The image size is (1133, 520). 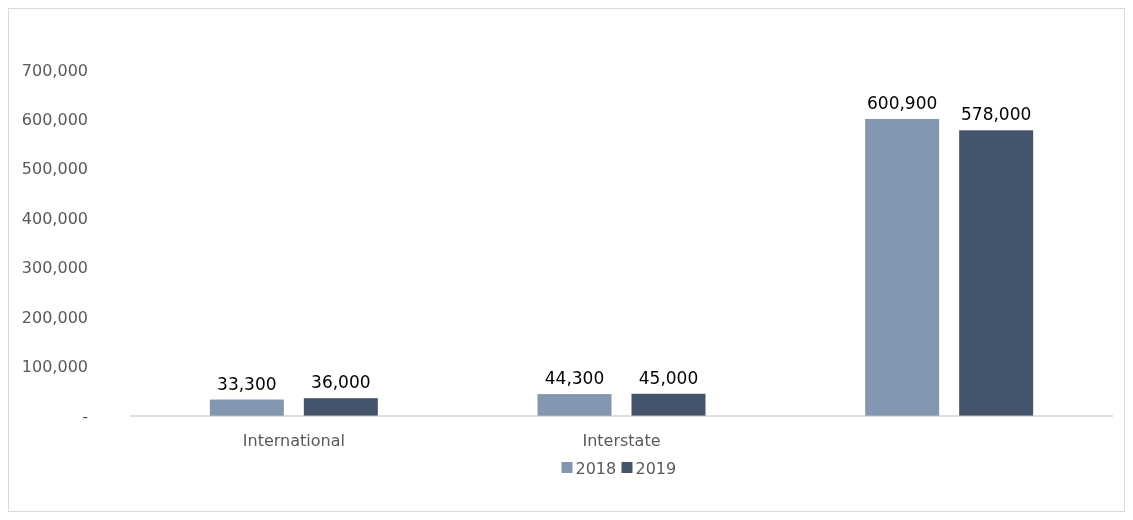 What do you see at coordinates (54, 120) in the screenshot?
I see `y-tick-label: 600,000` at bounding box center [54, 120].